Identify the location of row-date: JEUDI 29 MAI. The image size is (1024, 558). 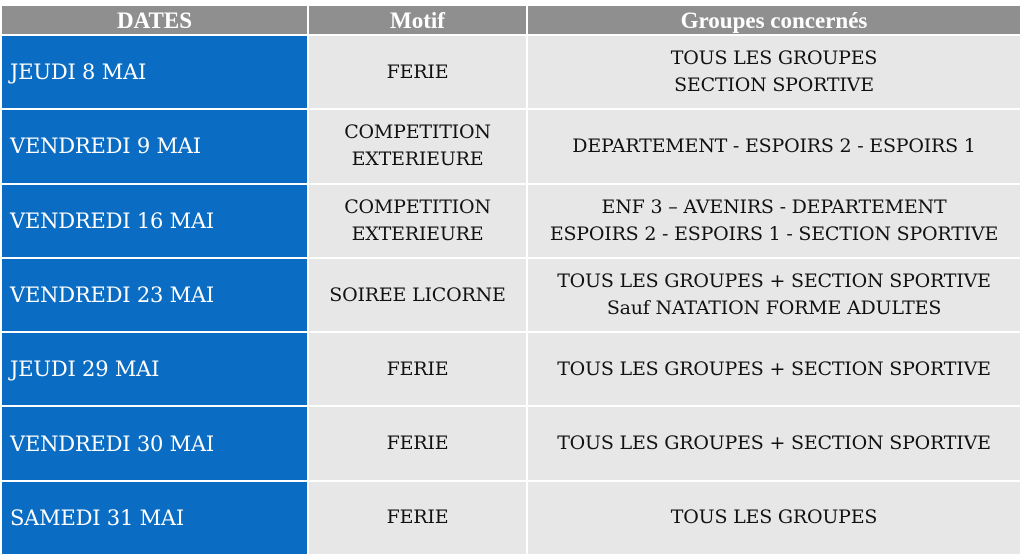
(155, 370).